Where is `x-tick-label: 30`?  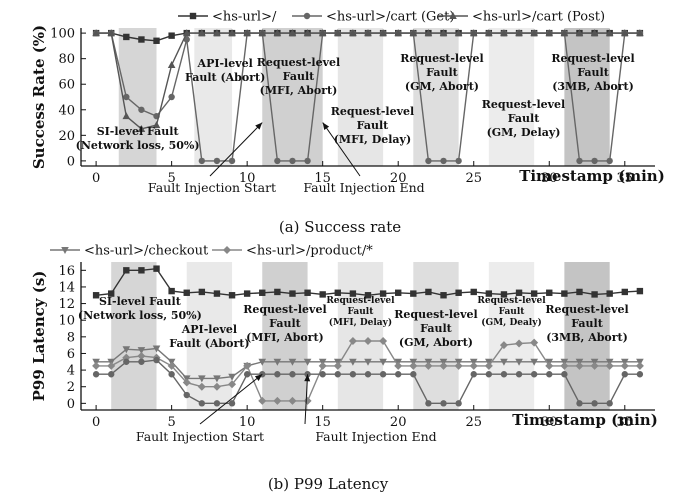 x-tick-label: 30 is located at coordinates (549, 178).